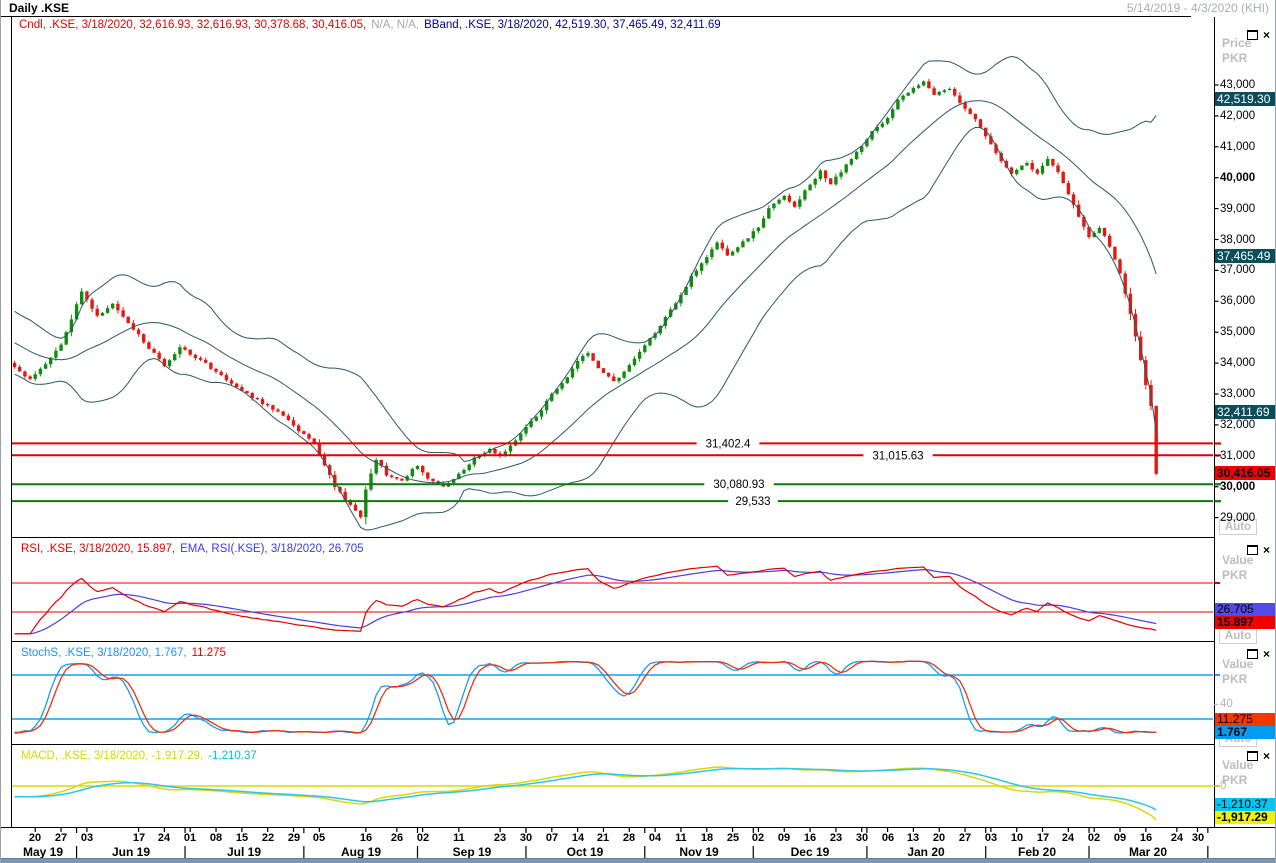 The image size is (1276, 863). Describe the element at coordinates (1238, 739) in the screenshot. I see `stoch-auto-button: Auto` at that location.